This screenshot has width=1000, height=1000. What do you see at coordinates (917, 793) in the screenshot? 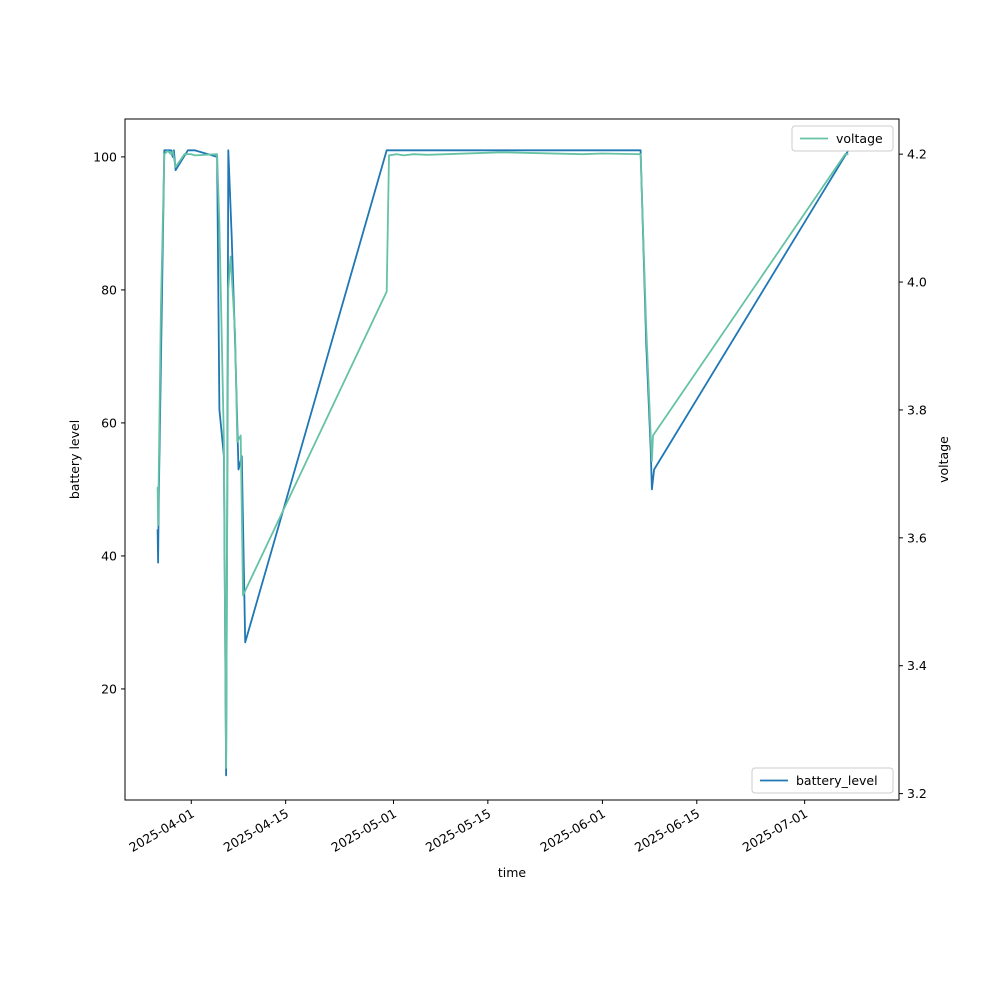
I see `right-y-tick-label: 3.2` at bounding box center [917, 793].